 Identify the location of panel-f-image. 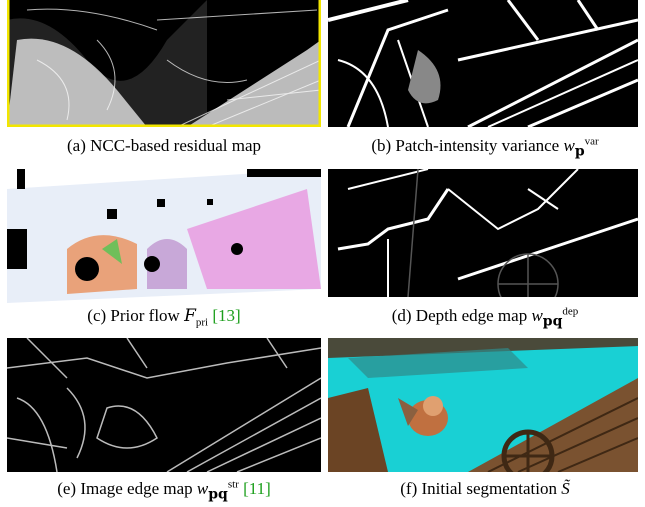
(483, 405).